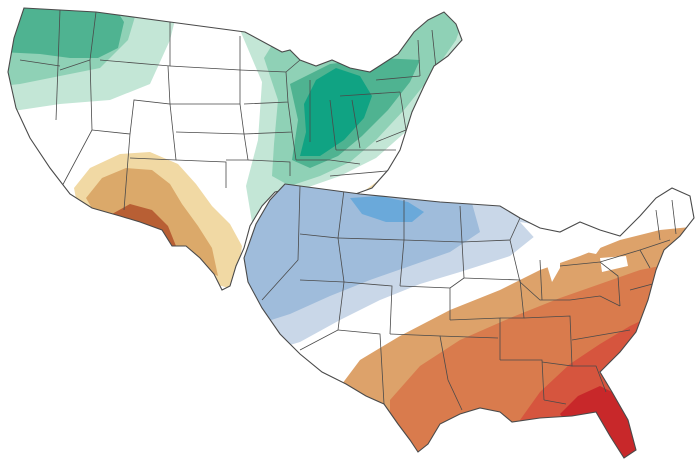  I want to click on temp-cold-mid, so click(362, 257).